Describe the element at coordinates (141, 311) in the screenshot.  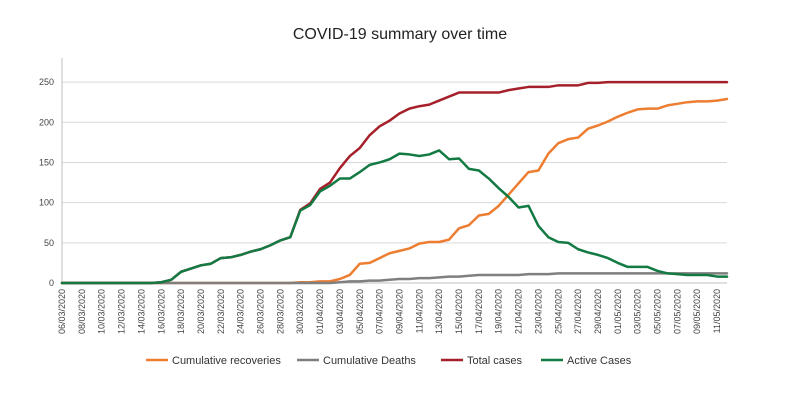
I see `x-tick-label: 14/03/2020` at that location.